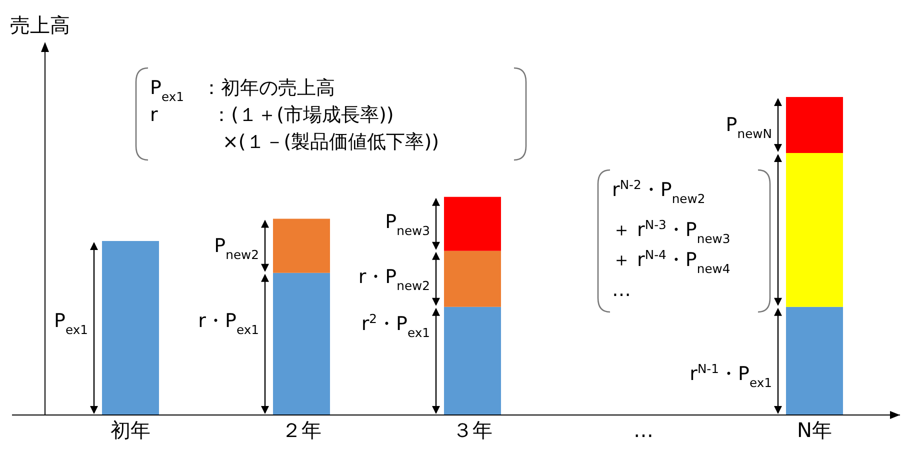 The width and height of the screenshot is (902, 455). What do you see at coordinates (243, 90) in the screenshot?
I see `text: P$_{ex1}$ ：初年の売上高` at bounding box center [243, 90].